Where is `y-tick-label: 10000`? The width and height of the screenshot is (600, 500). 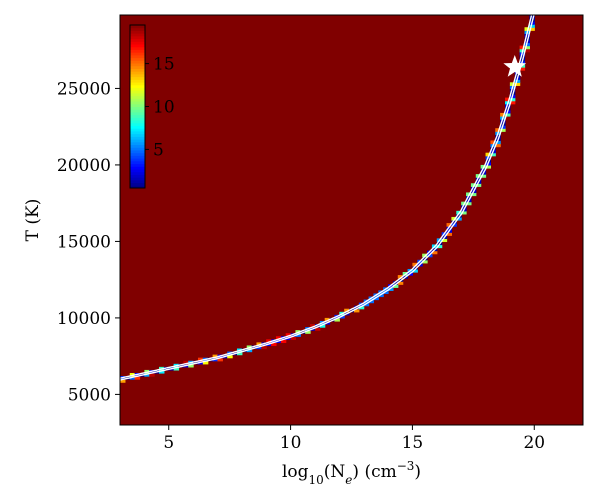
y-tick-label: 10000 is located at coordinates (84, 319).